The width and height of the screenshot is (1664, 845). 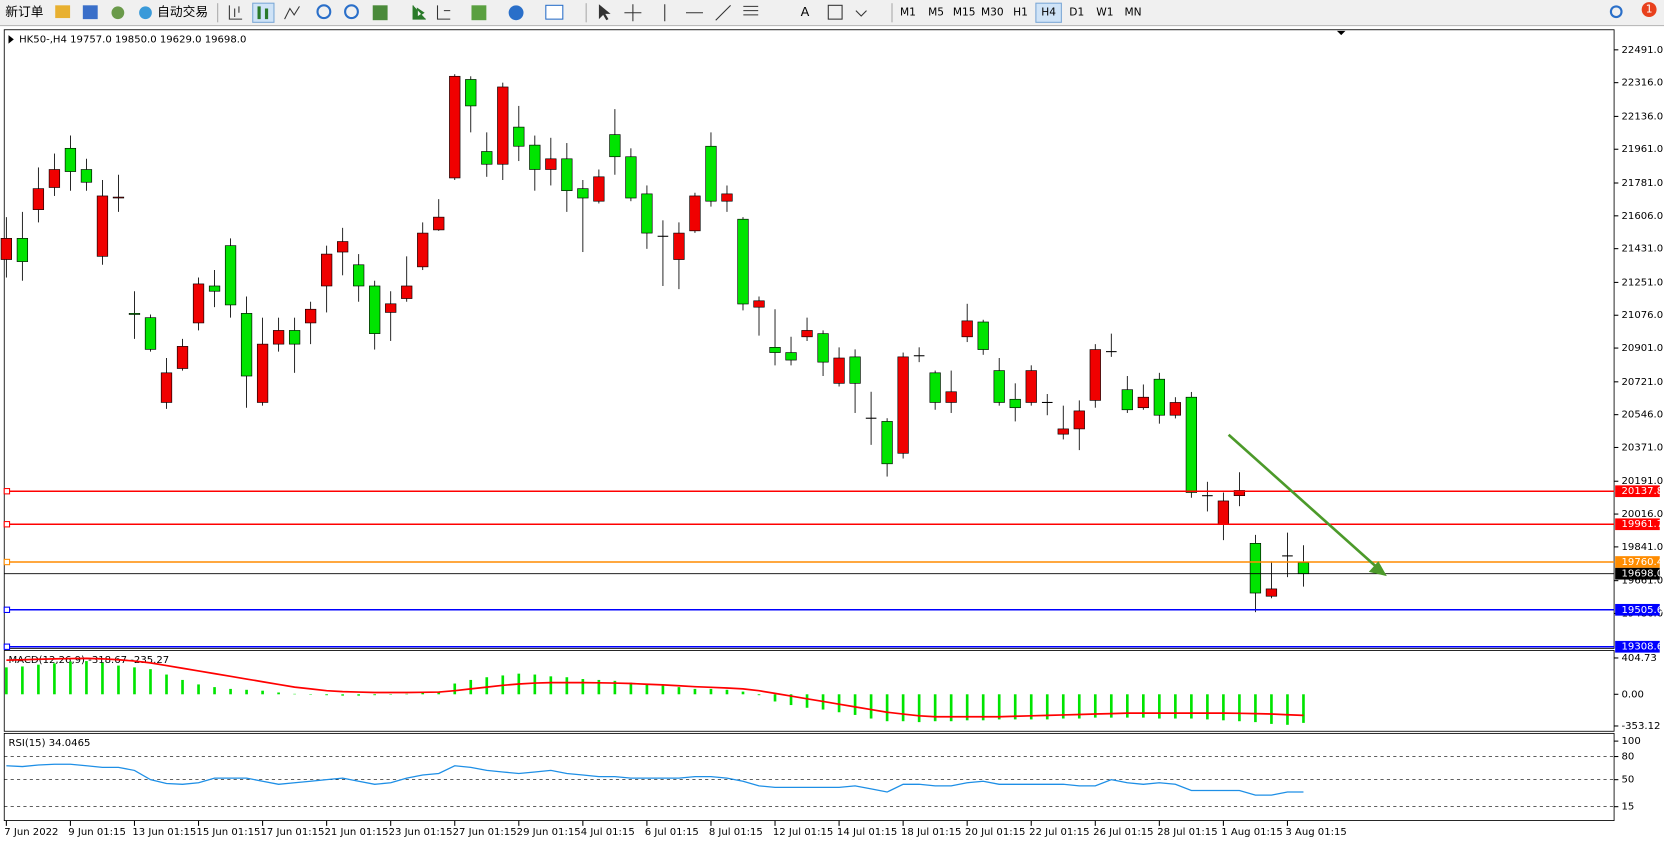 I want to click on candle-icon-active, so click(x=263, y=12).